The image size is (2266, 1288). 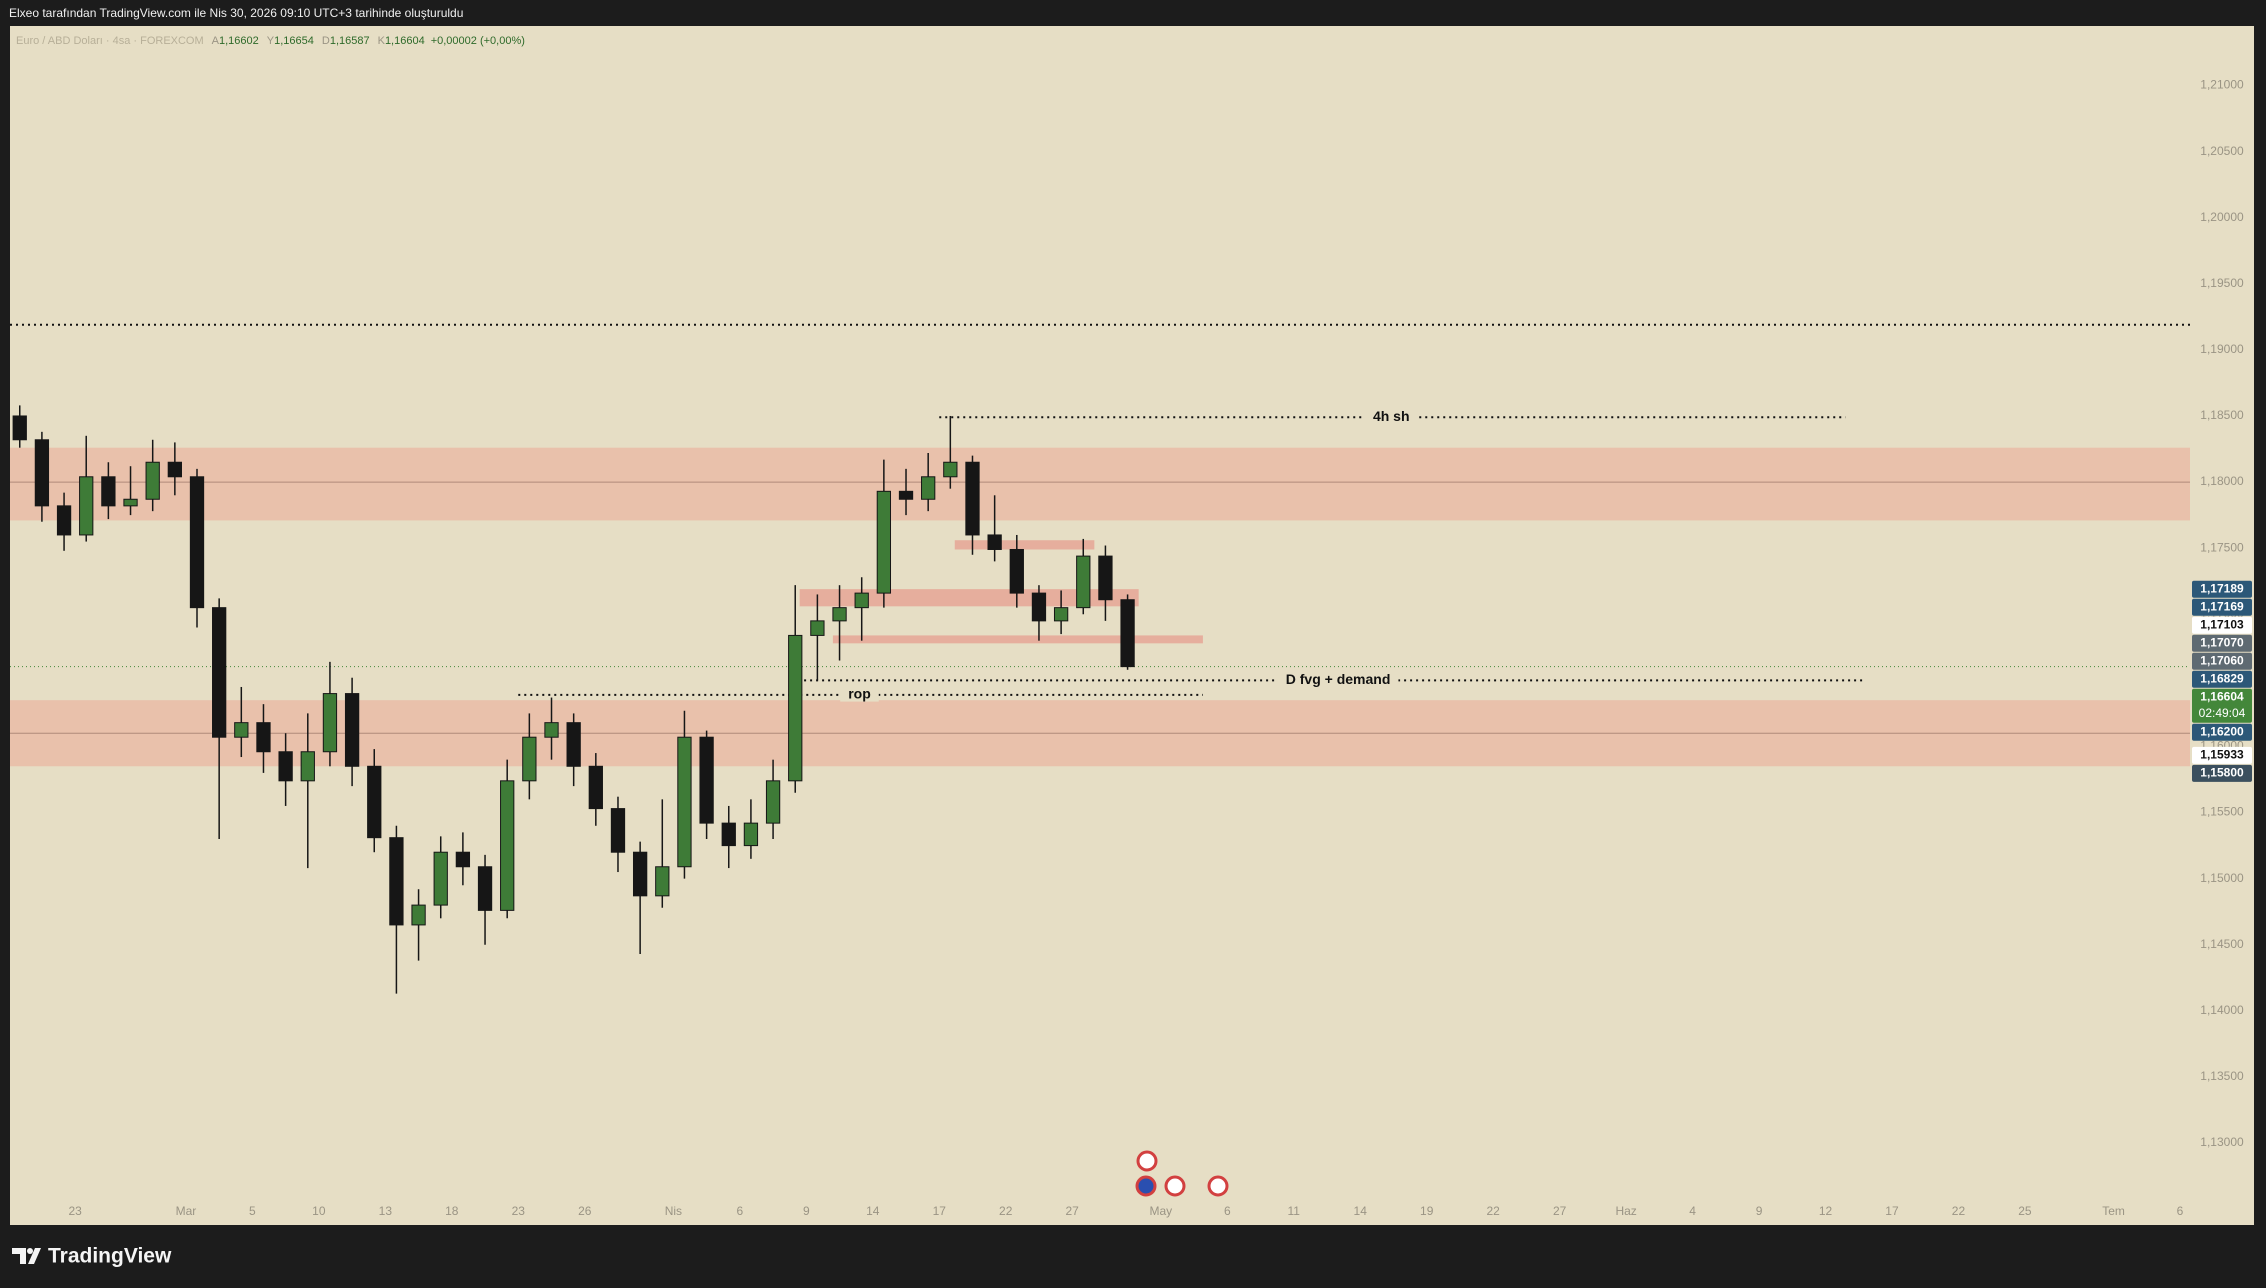 I want to click on price-label: 1,16829, so click(x=2222, y=678).